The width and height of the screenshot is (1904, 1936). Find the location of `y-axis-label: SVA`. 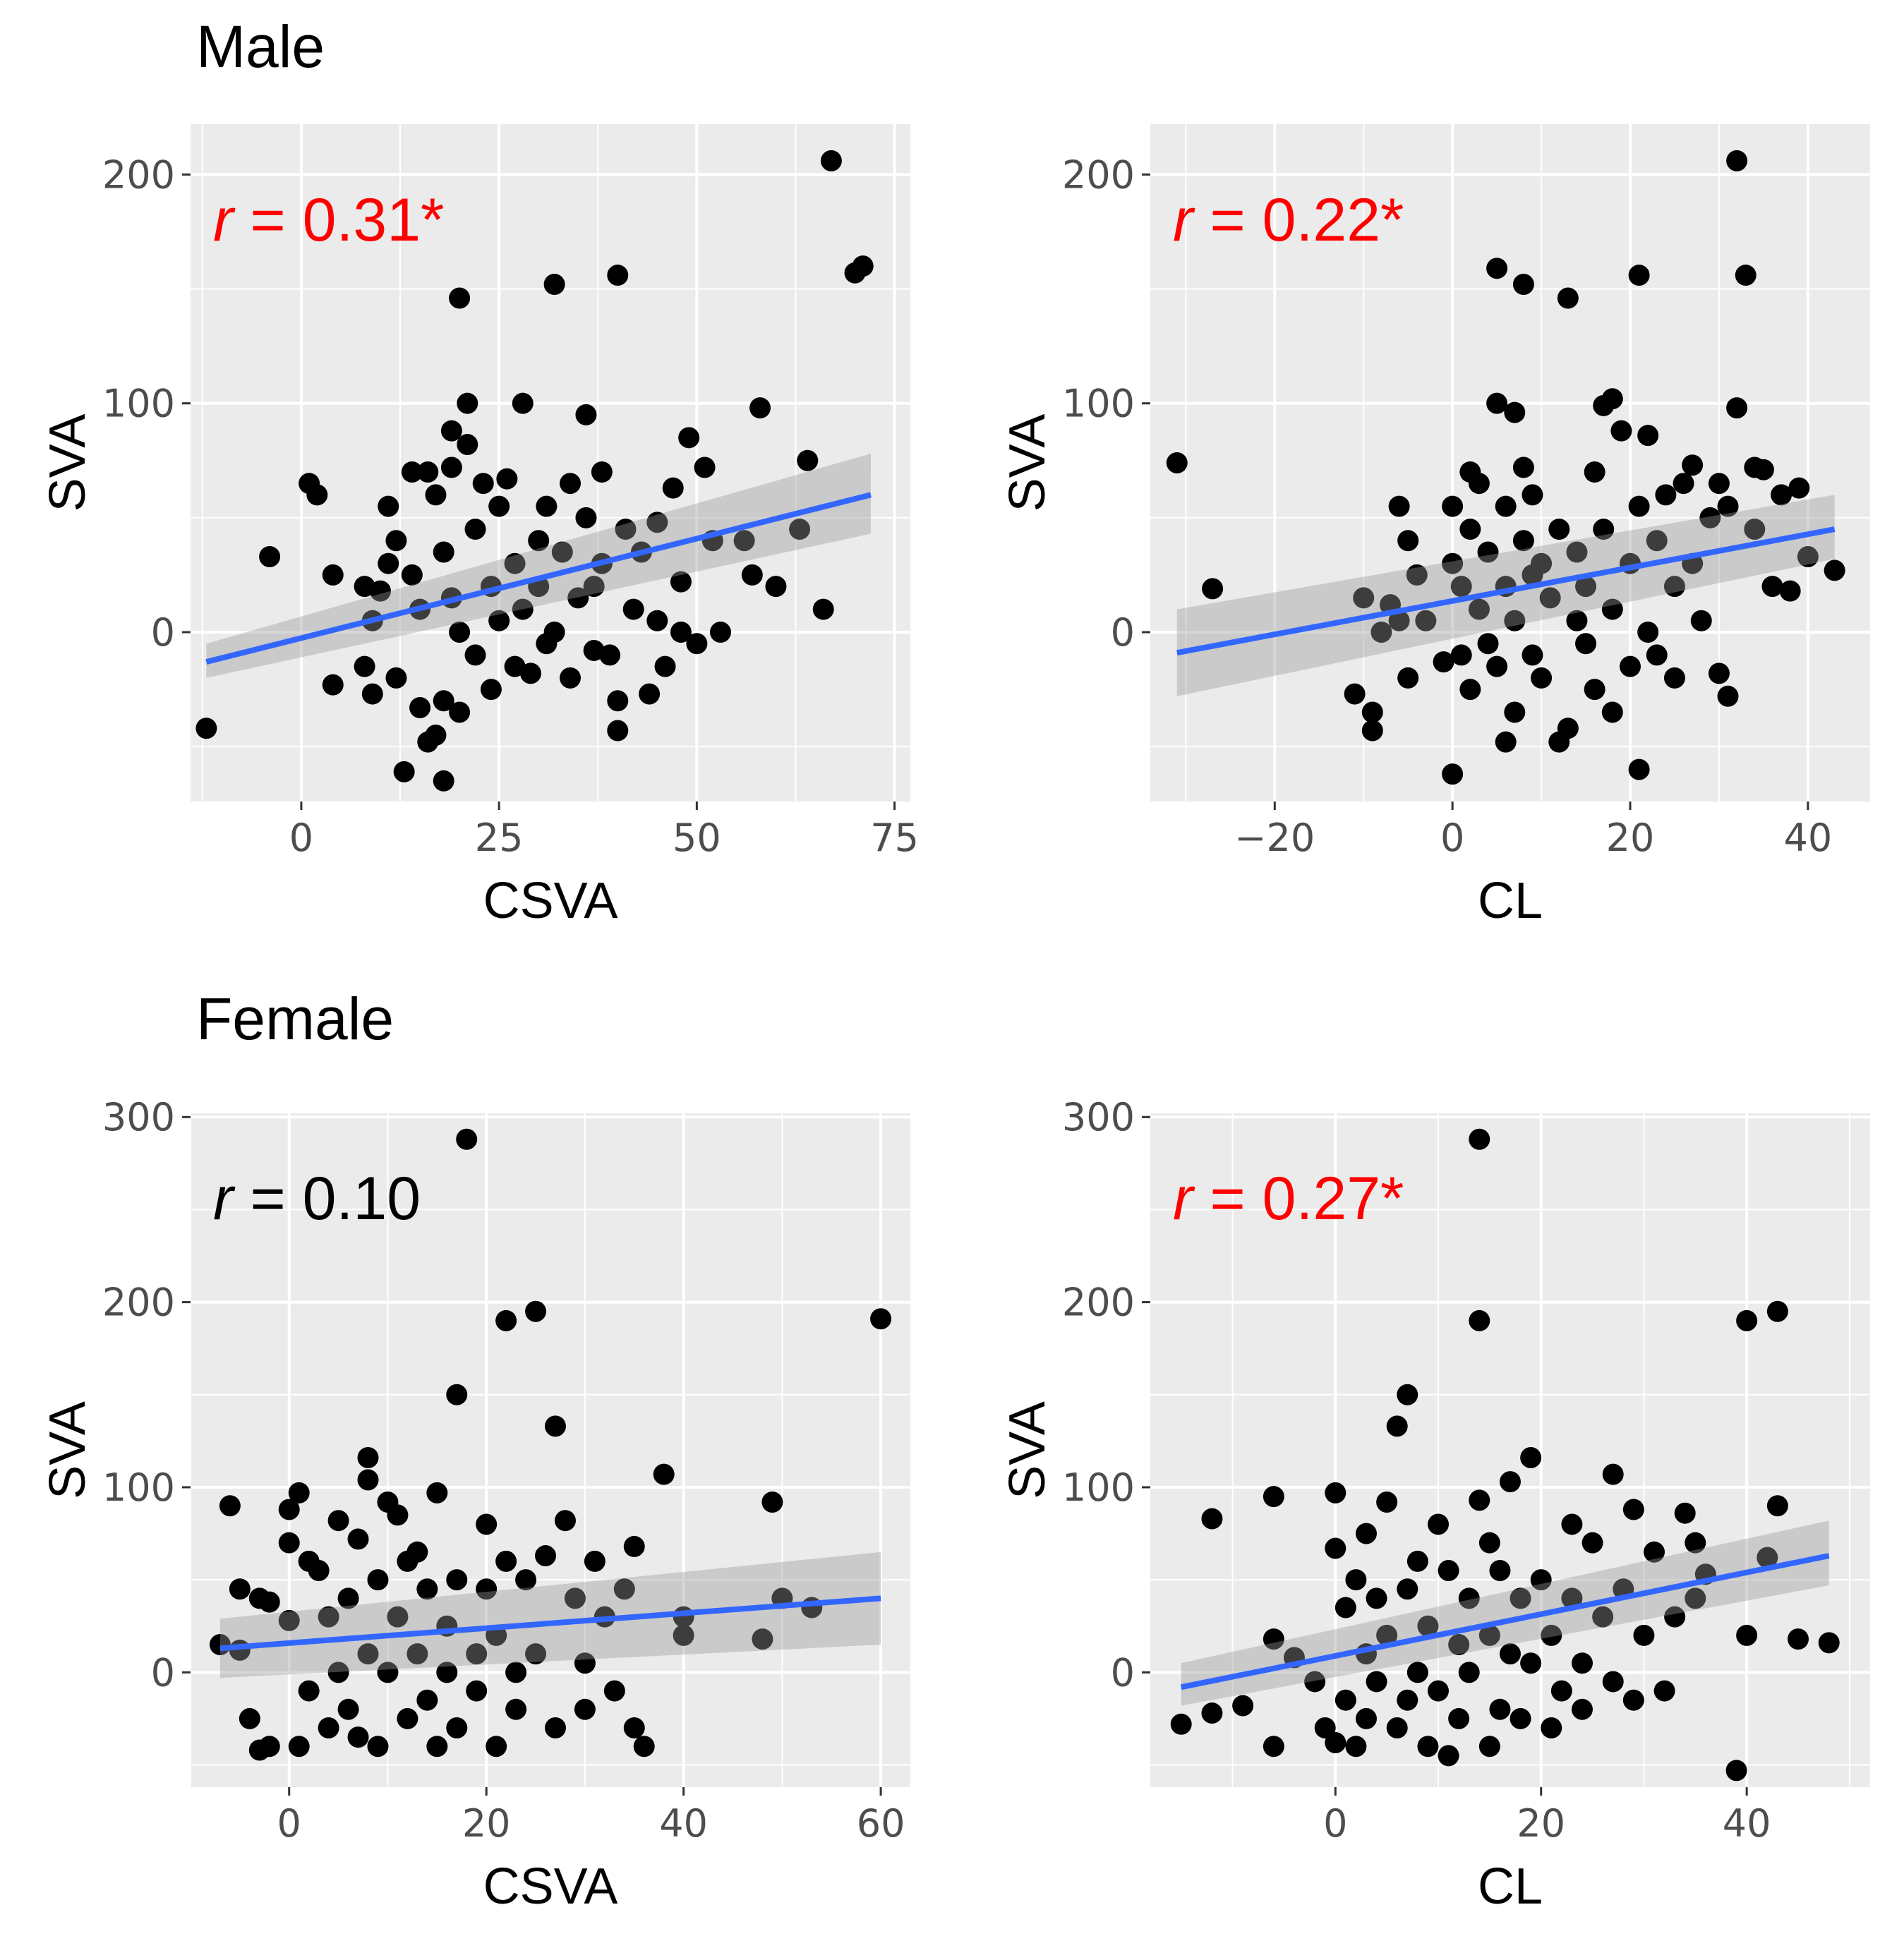

y-axis-label: SVA is located at coordinates (68, 463).